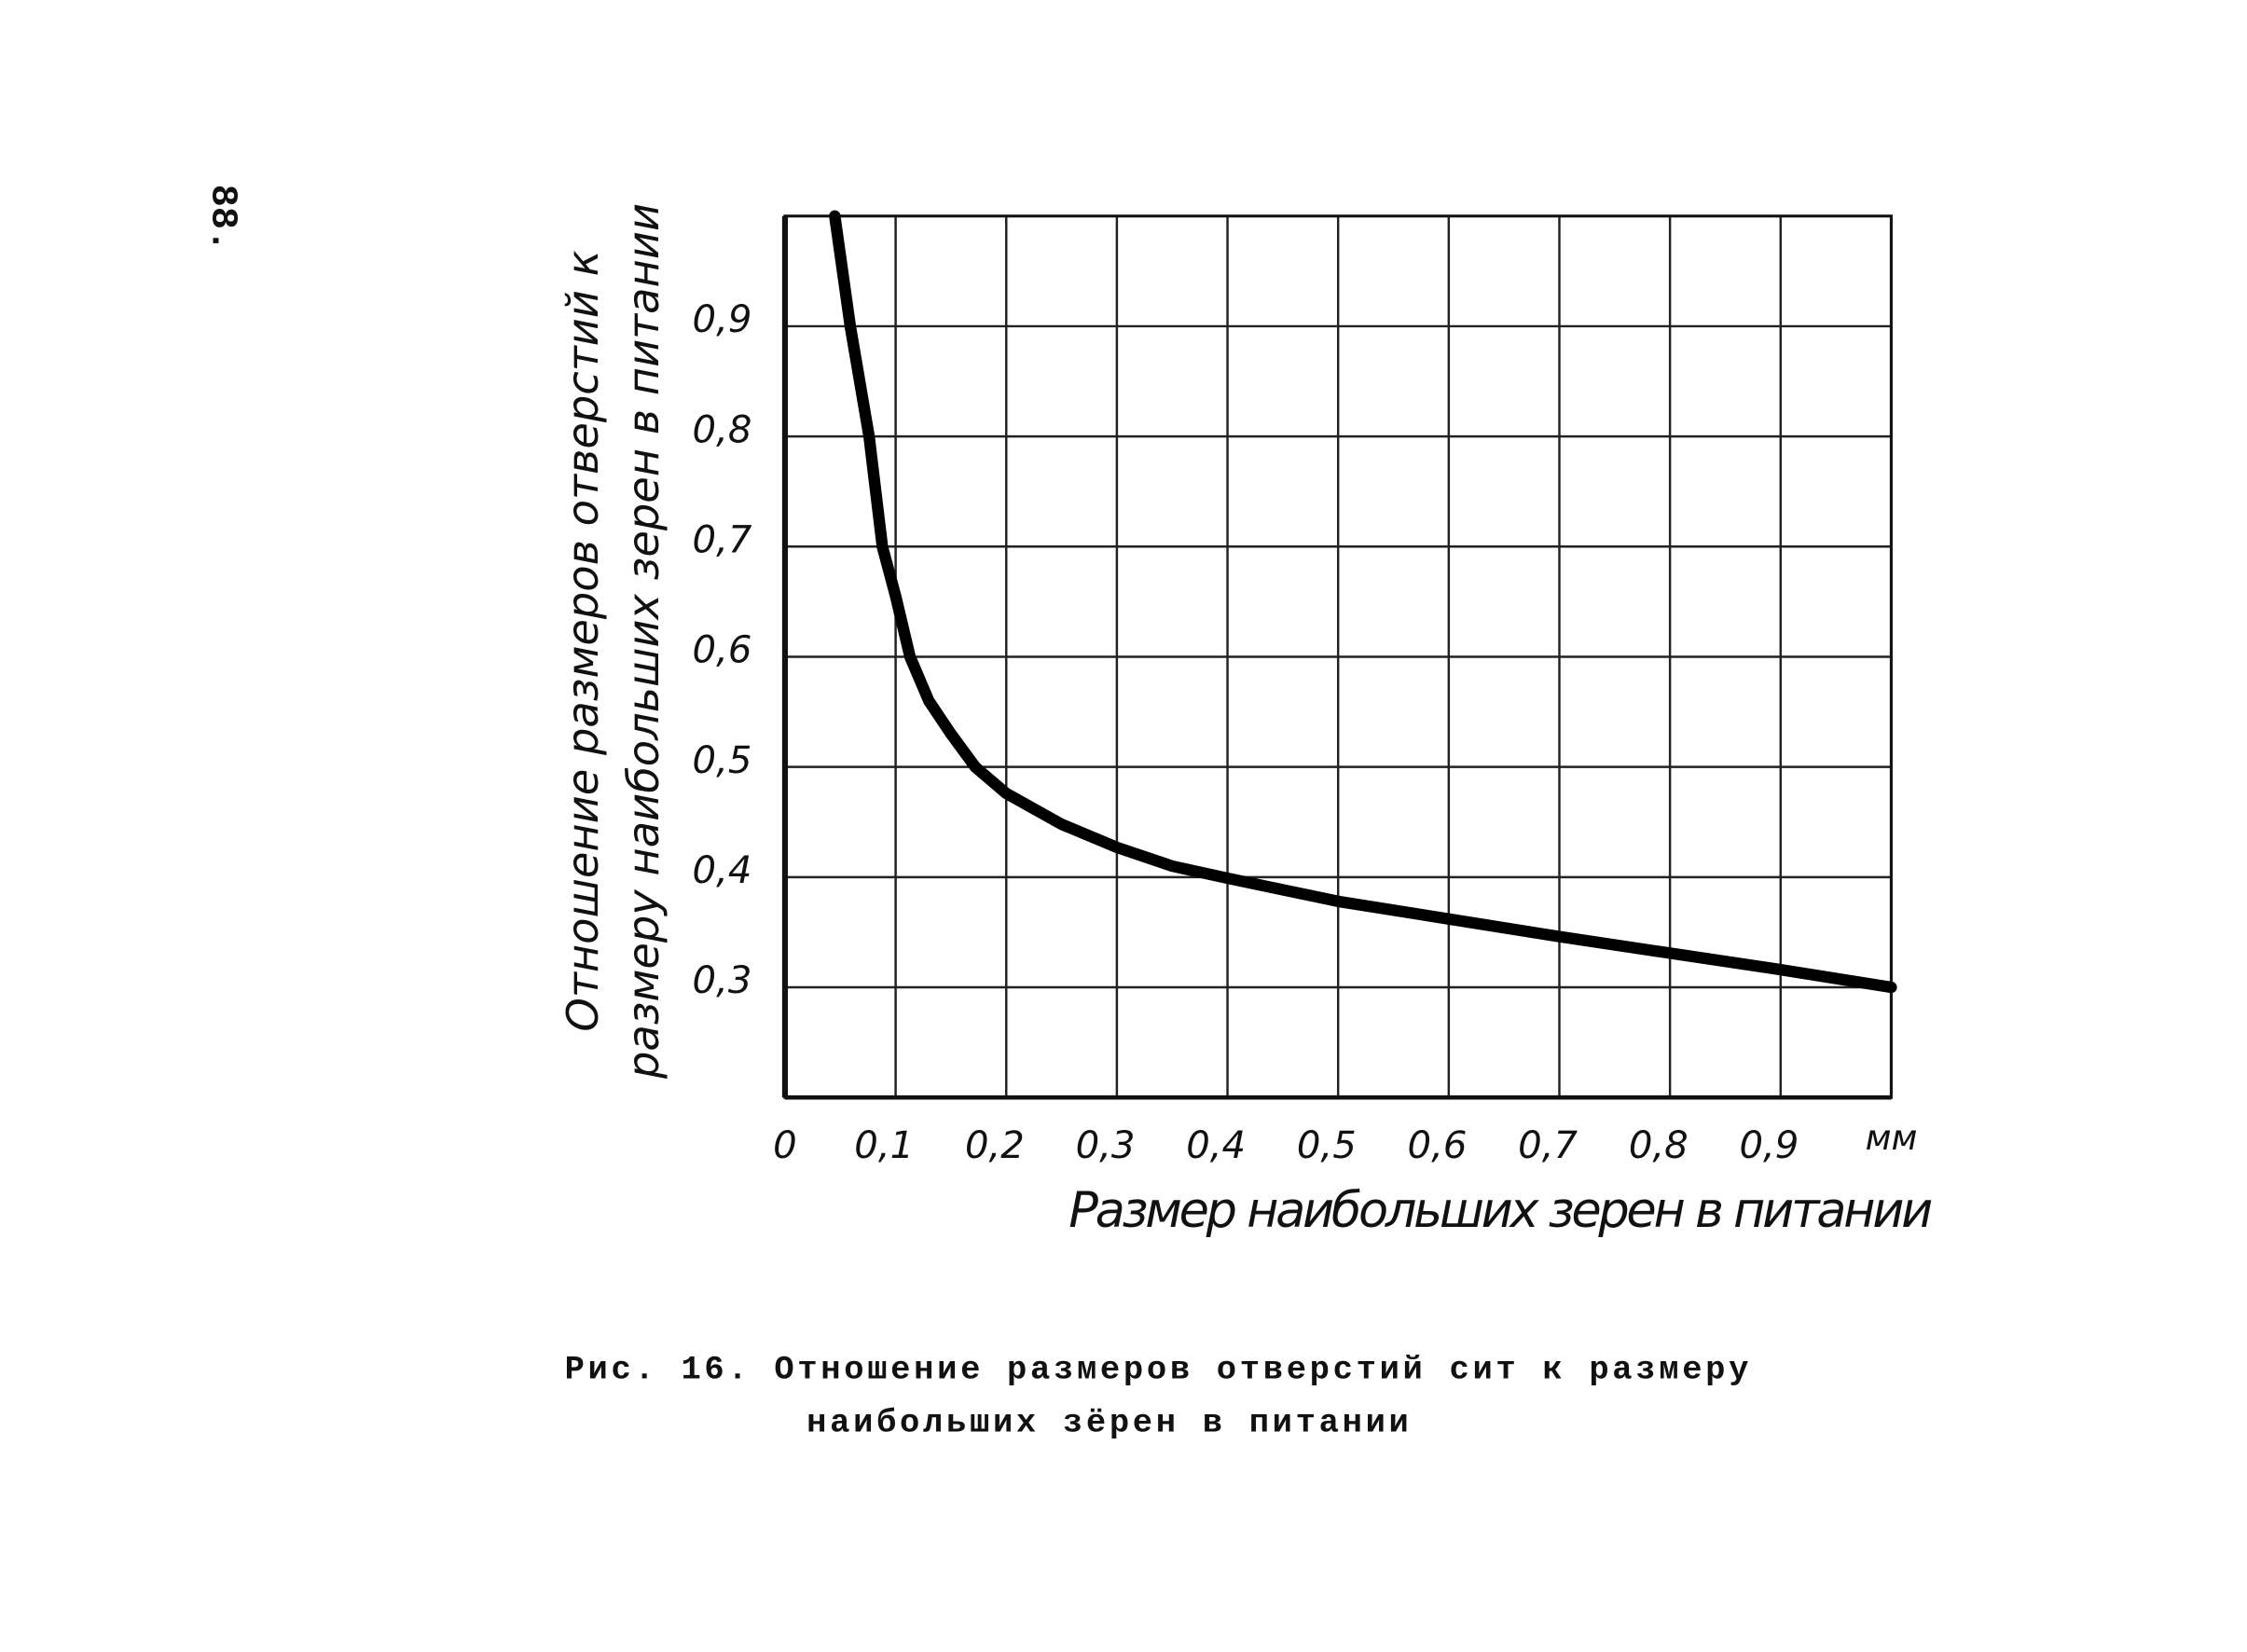  I want to click on y-tick-label: 0,3, so click(723, 981).